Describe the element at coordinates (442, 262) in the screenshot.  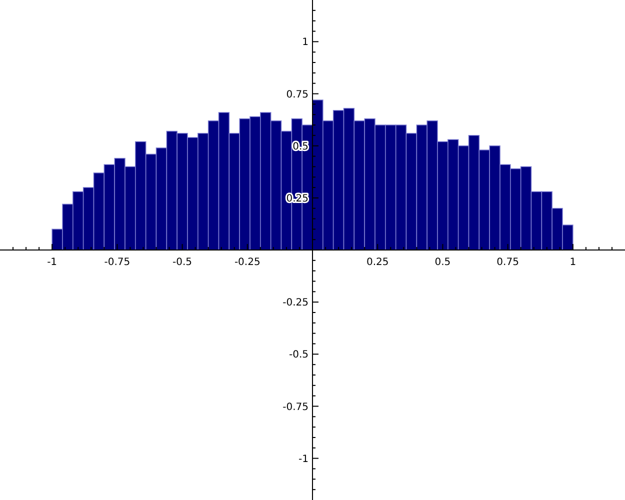
I see `x-tick-label: 0.5` at that location.